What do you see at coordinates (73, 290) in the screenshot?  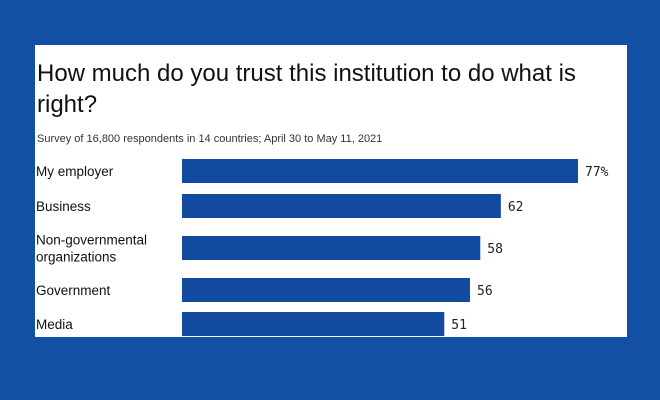 I see `category-label: Government` at bounding box center [73, 290].